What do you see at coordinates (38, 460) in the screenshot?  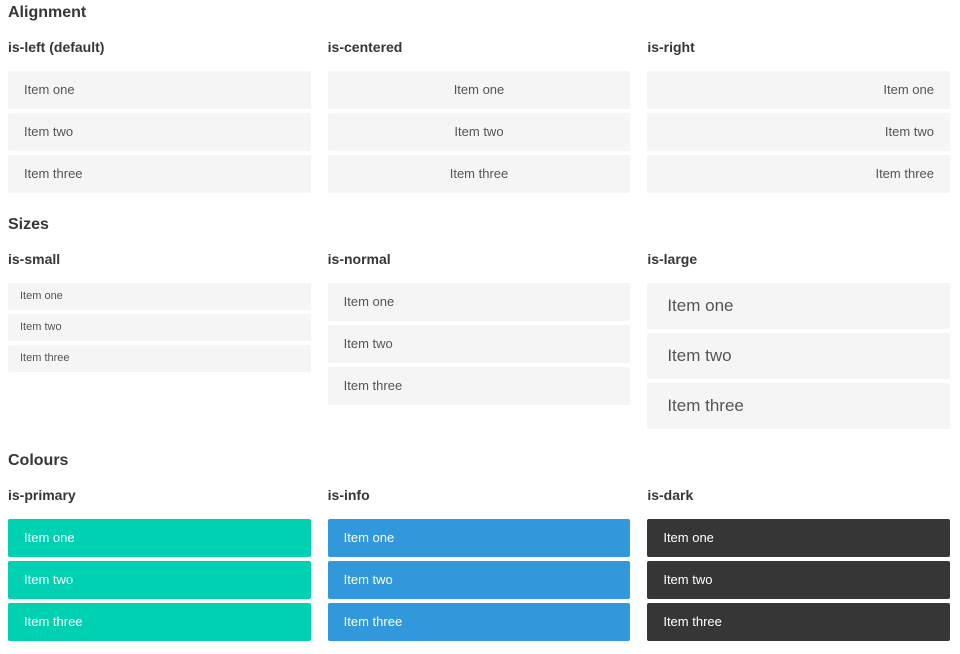 I see `section-title-colours: Colours` at bounding box center [38, 460].